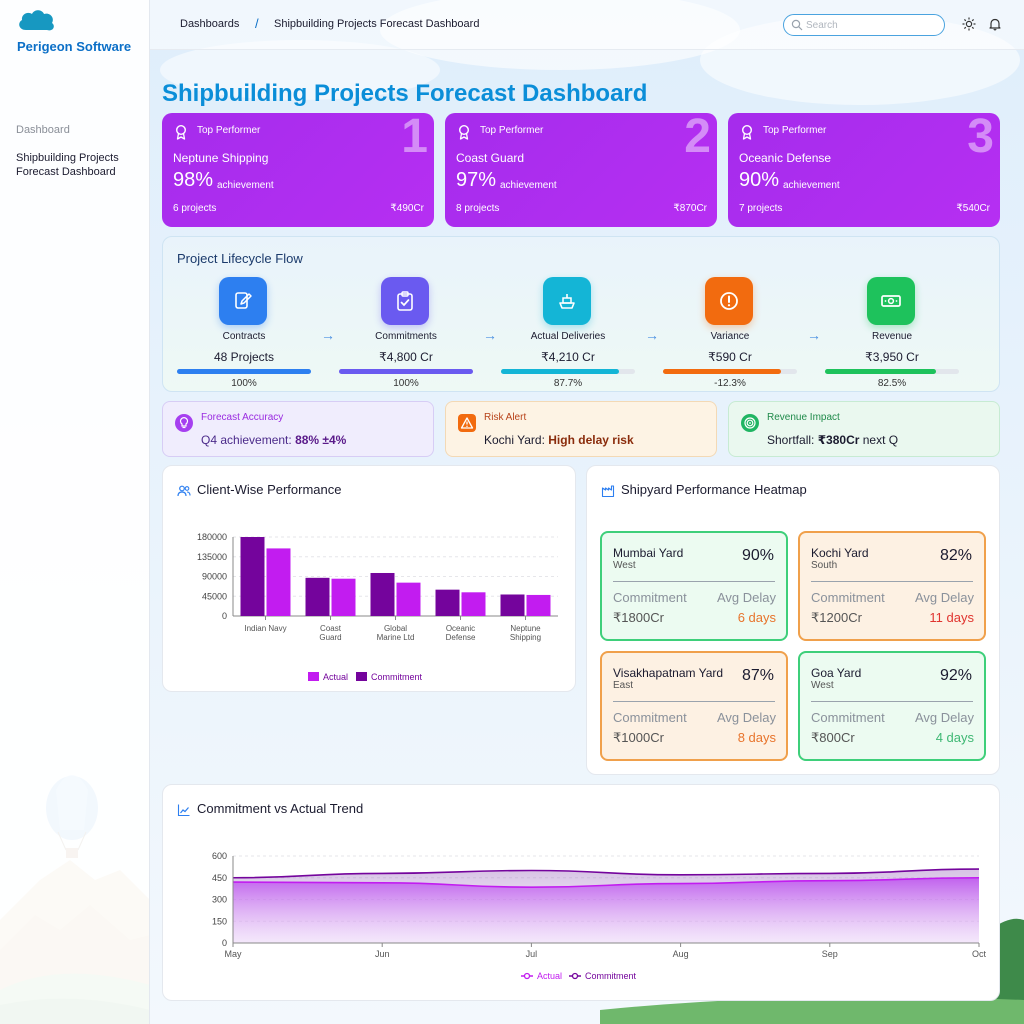 The image size is (1024, 1024). I want to click on insight-text-highlight: 88% ±4%, so click(321, 440).